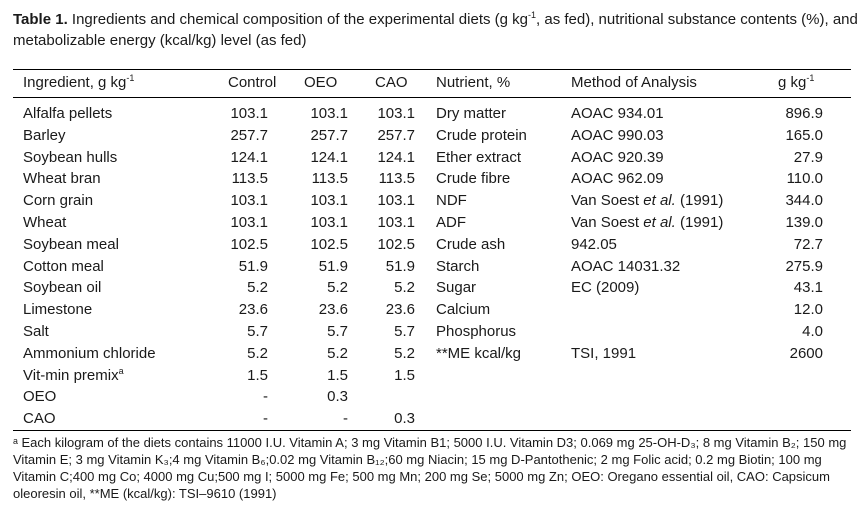 This screenshot has height=524, width=867. What do you see at coordinates (473, 82) in the screenshot?
I see `header-nutrient: Nutrient, %` at bounding box center [473, 82].